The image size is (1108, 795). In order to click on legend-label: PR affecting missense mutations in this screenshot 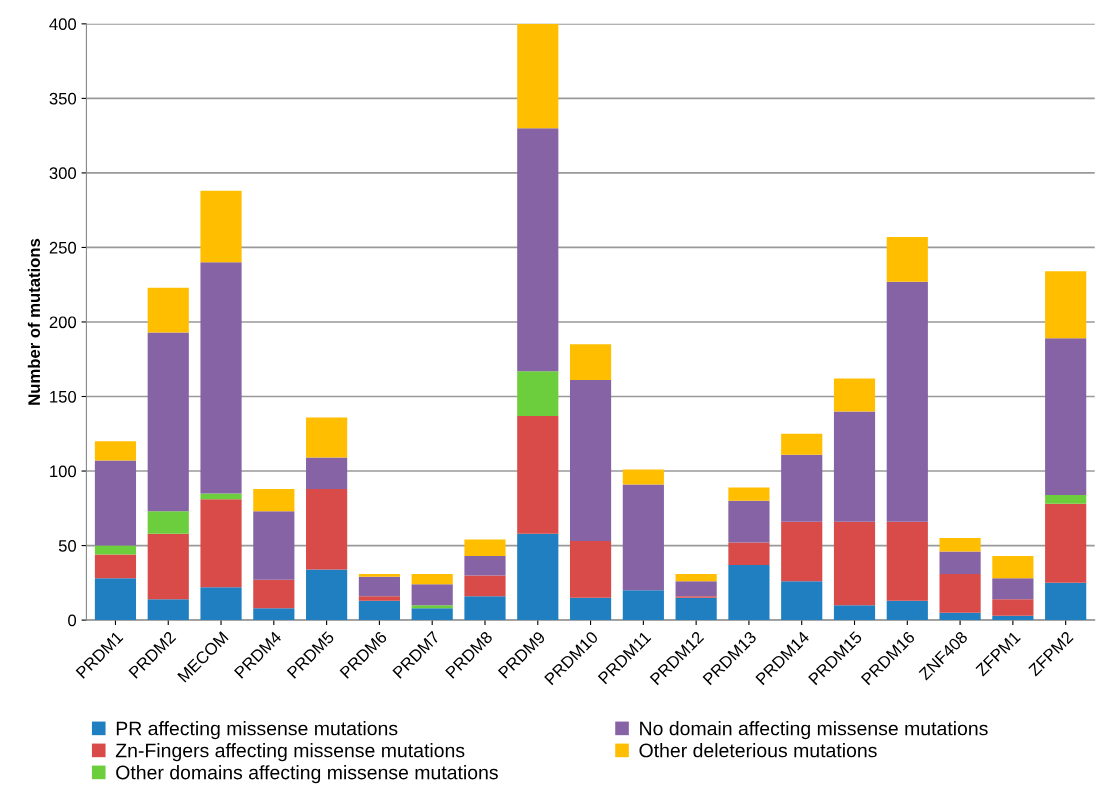, I will do `click(257, 730)`.